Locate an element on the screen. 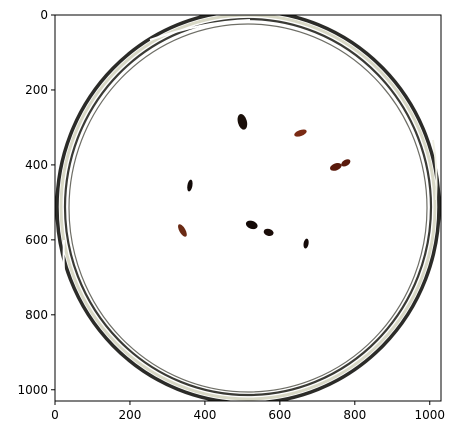 This screenshot has height=434, width=458. y-tick-label: 400 is located at coordinates (36, 165).